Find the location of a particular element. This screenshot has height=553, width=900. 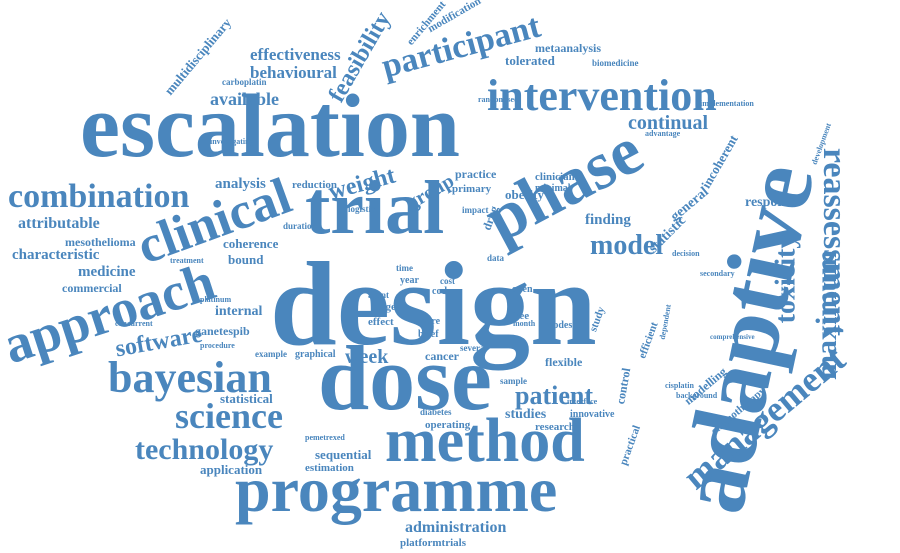

word-obesity: obesity is located at coordinates (524, 194).